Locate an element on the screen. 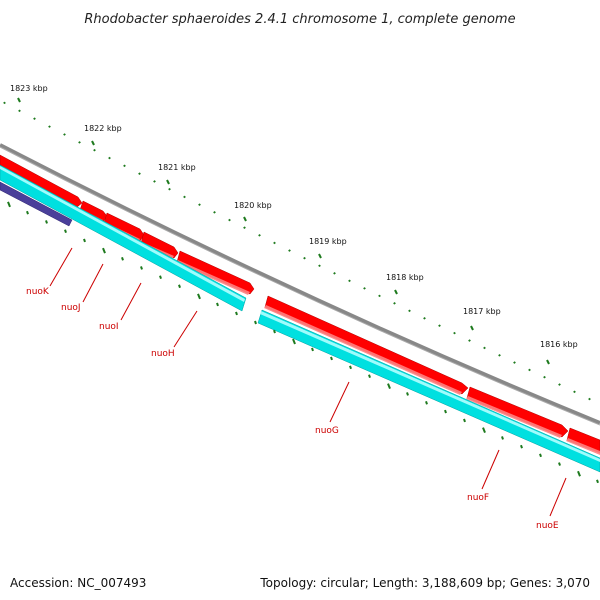  kbp-label: 1818 kbp is located at coordinates (405, 277).